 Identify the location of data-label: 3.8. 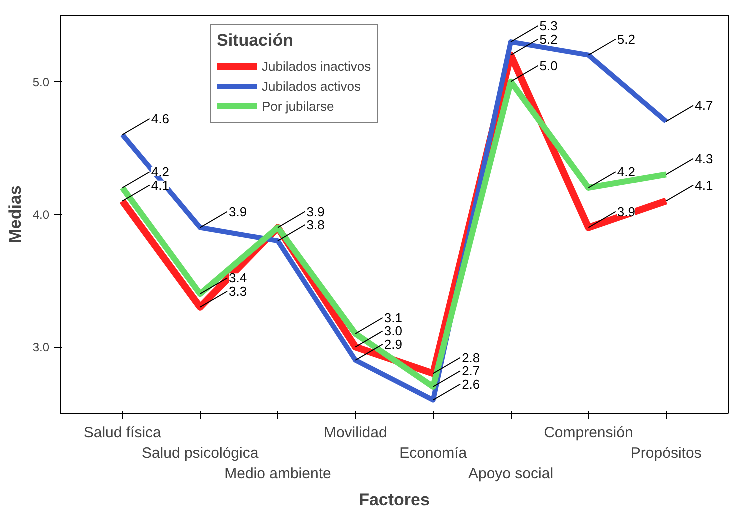
(315, 225).